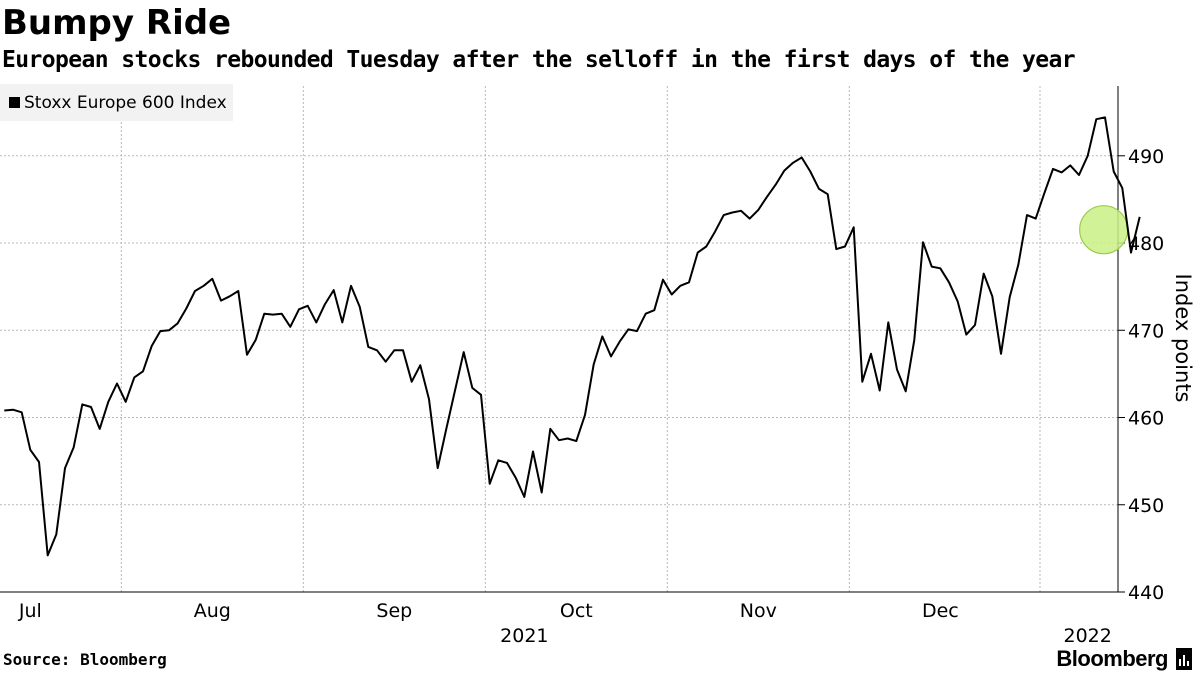  Describe the element at coordinates (117, 23) in the screenshot. I see `chart-title: Bumpy Ride` at that location.